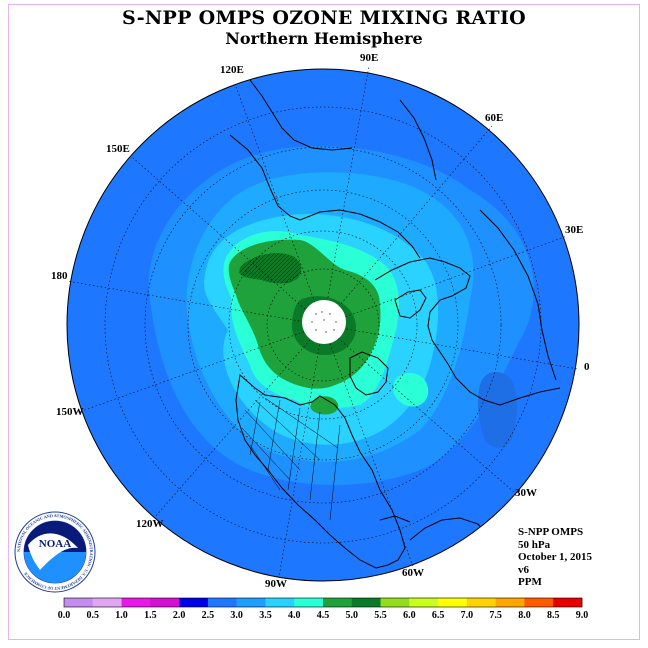 This screenshot has width=648, height=648. Describe the element at coordinates (410, 304) in the screenshot. I see `coast-scandinavia` at that location.